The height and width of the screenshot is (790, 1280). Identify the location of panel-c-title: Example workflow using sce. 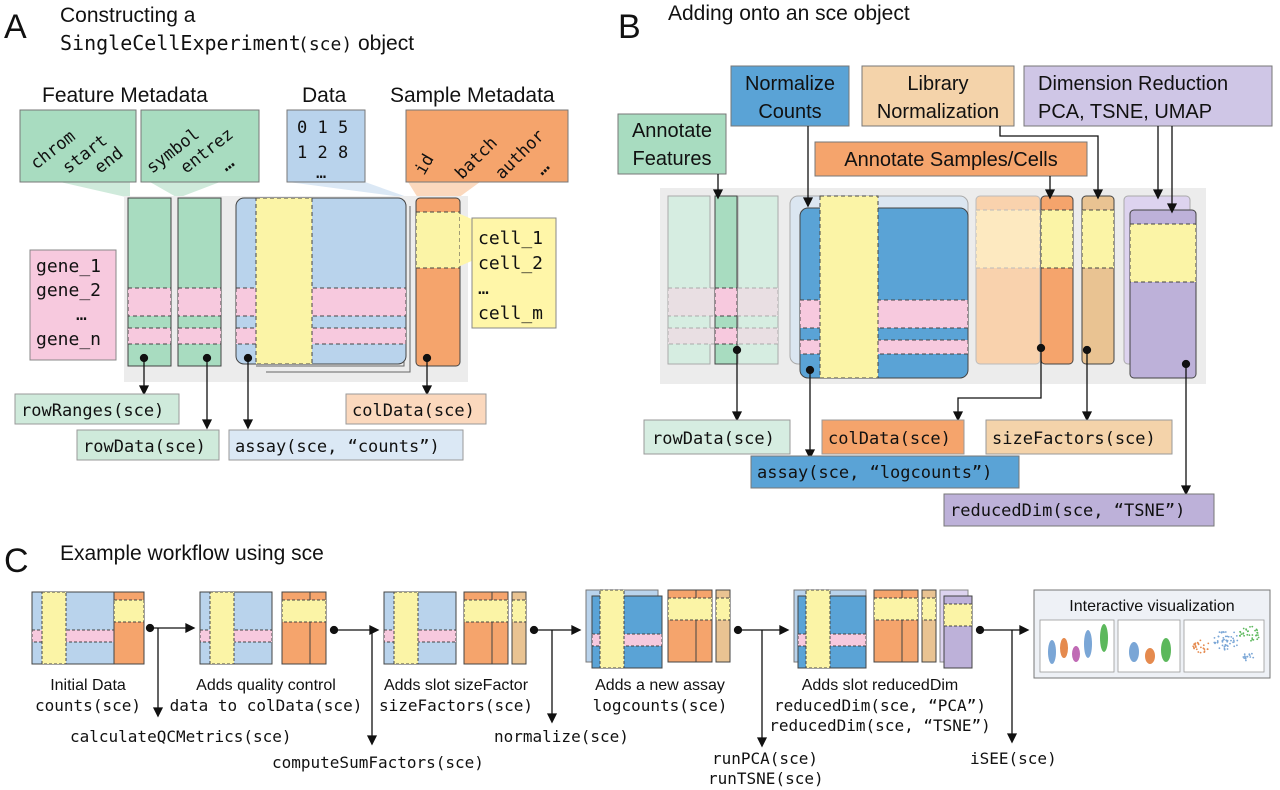
(192, 553).